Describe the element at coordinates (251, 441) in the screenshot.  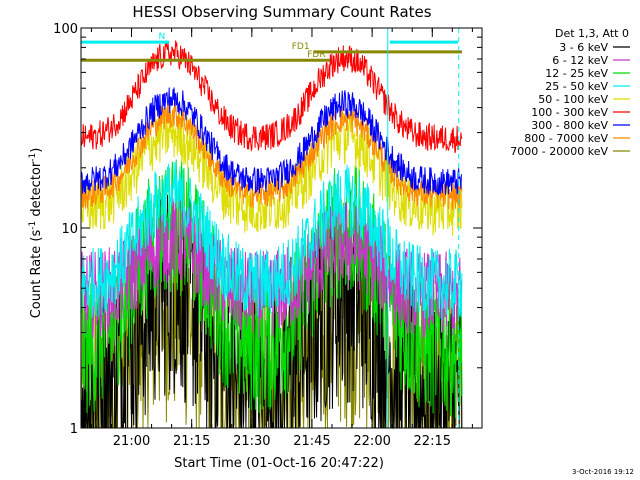
I see `x-tick-label-2: 21:30` at that location.